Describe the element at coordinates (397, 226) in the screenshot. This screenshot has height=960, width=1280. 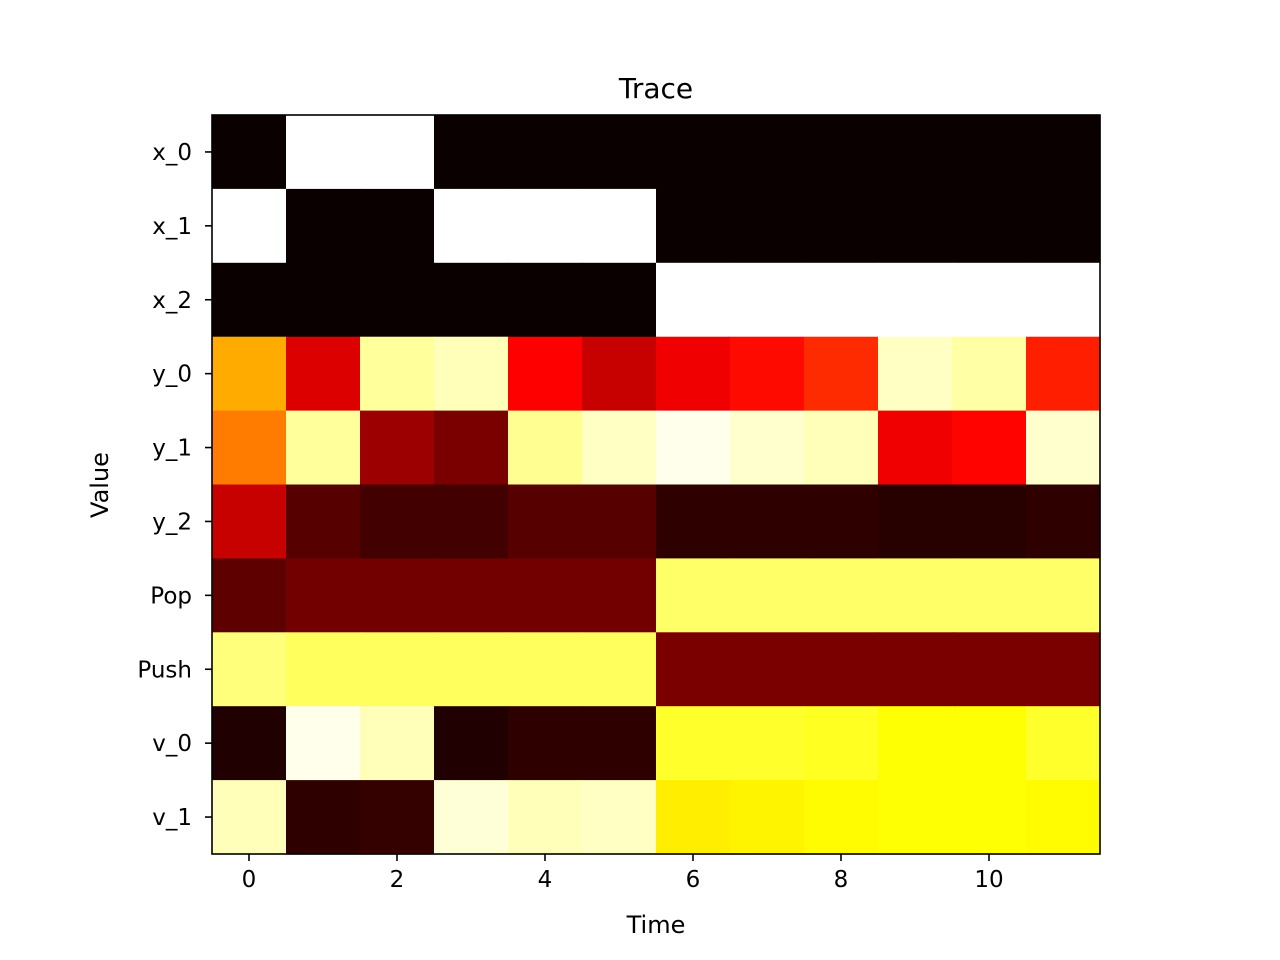
I see `heatmap-cell-x_1-t2` at that location.